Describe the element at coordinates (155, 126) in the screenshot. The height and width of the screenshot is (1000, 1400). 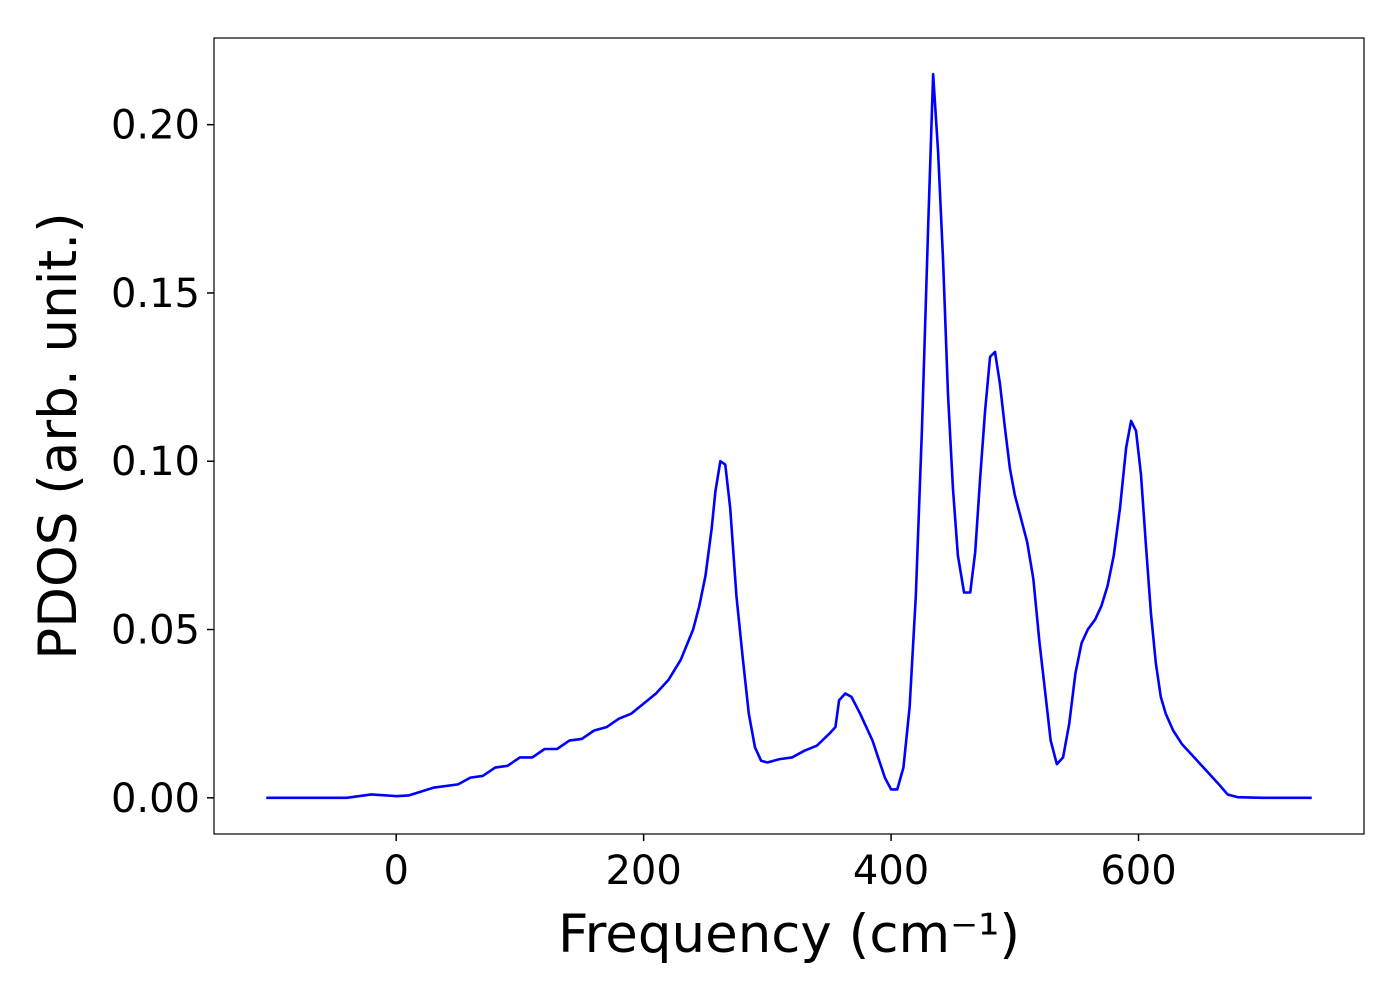
I see `y-tick-label: 0.20` at that location.